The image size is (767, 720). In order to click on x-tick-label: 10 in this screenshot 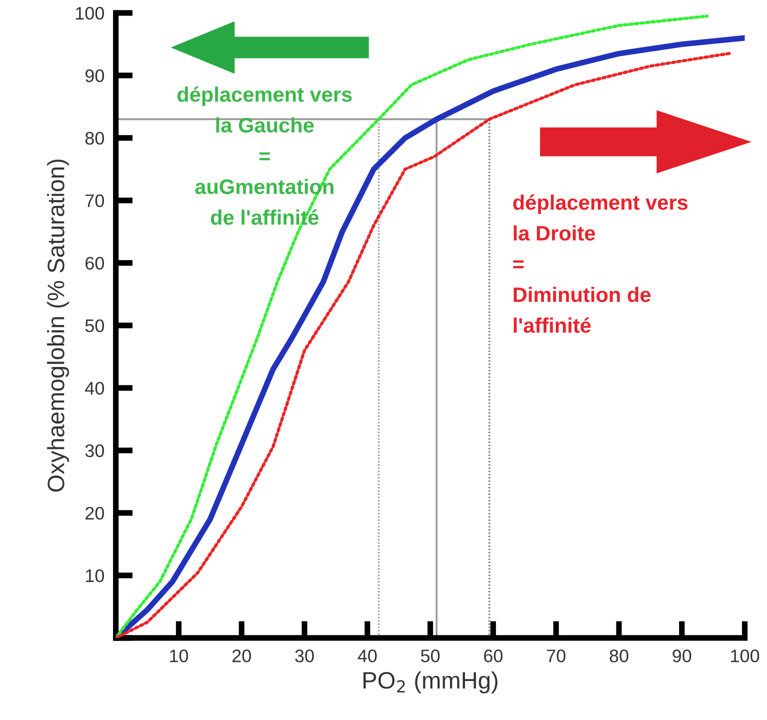, I will do `click(179, 656)`.